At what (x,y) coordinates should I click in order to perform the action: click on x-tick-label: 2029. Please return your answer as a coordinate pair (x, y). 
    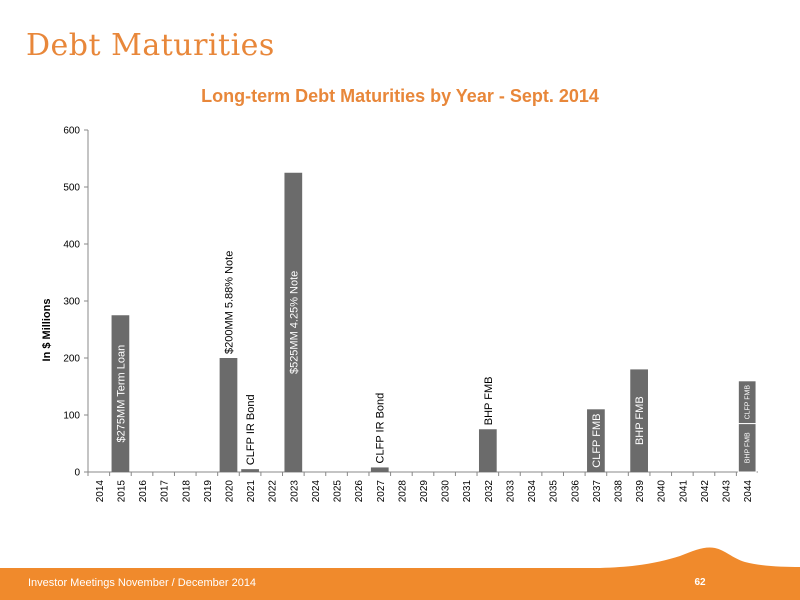
    Looking at the image, I should click on (424, 491).